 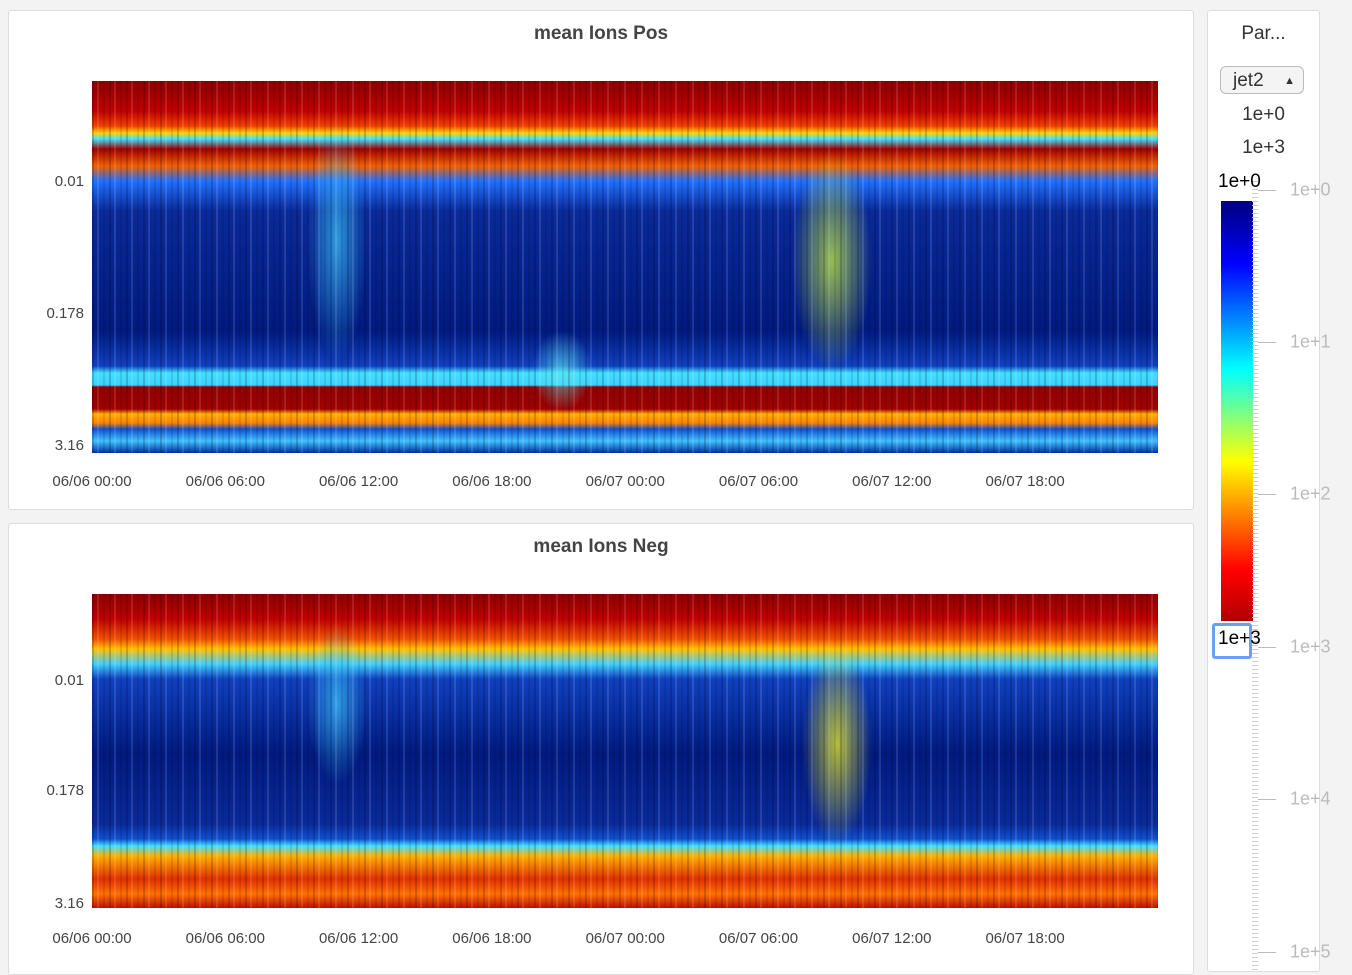 What do you see at coordinates (1310, 189) in the screenshot?
I see `scale-tick-label: 1e+0` at bounding box center [1310, 189].